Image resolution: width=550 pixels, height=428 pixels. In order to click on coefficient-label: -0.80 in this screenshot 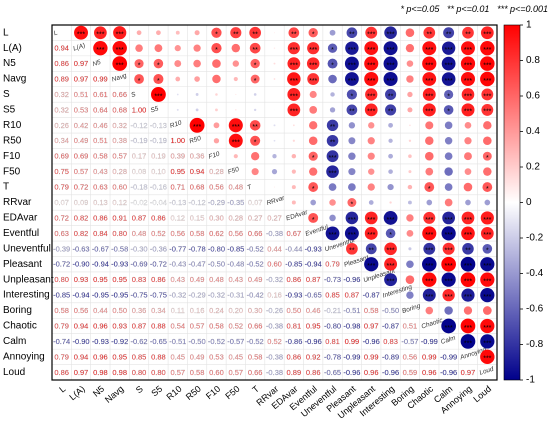, I will do `click(216, 248)`.